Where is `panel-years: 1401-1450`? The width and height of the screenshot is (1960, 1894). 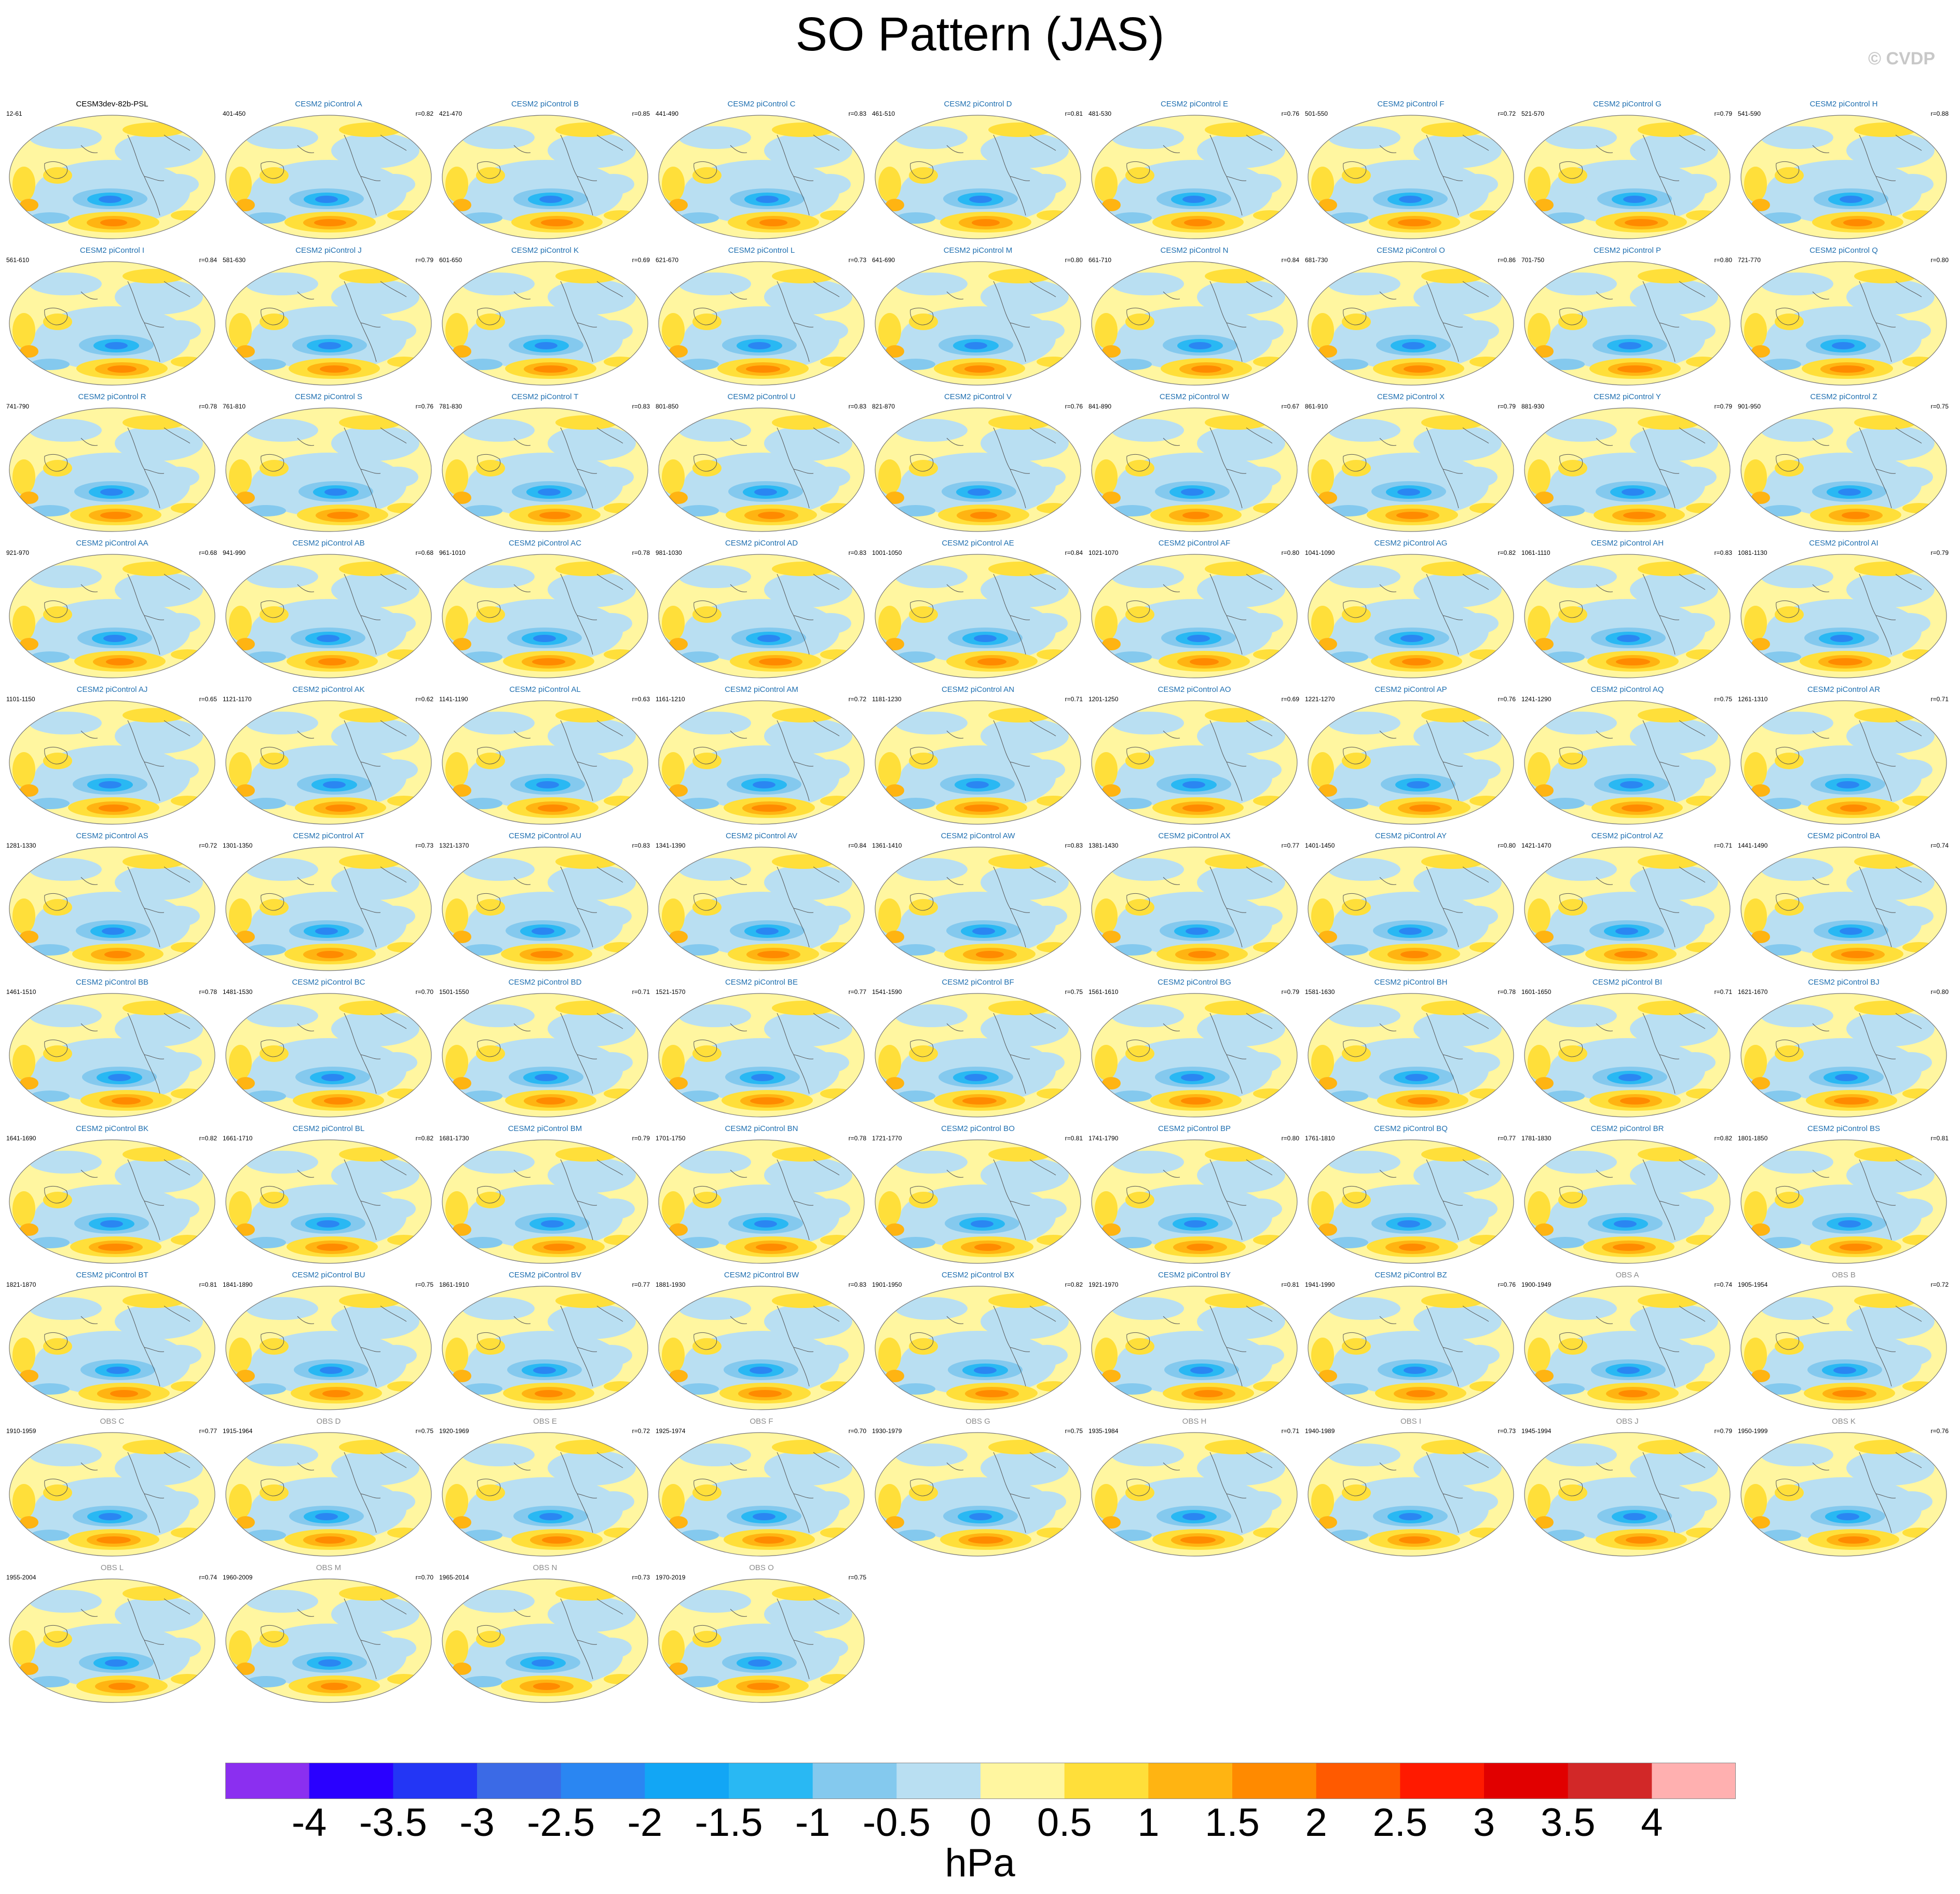
panel-years: 1401-1450 is located at coordinates (1320, 845).